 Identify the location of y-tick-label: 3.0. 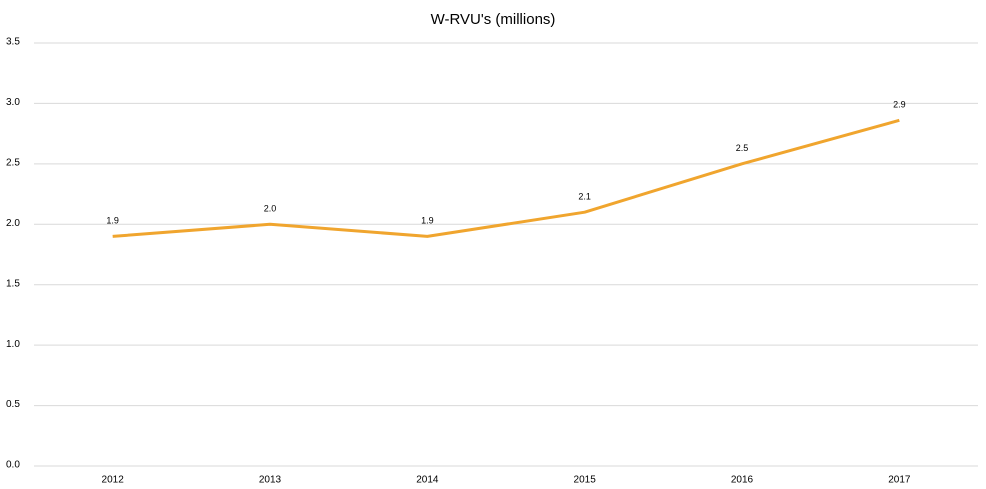
(13, 102).